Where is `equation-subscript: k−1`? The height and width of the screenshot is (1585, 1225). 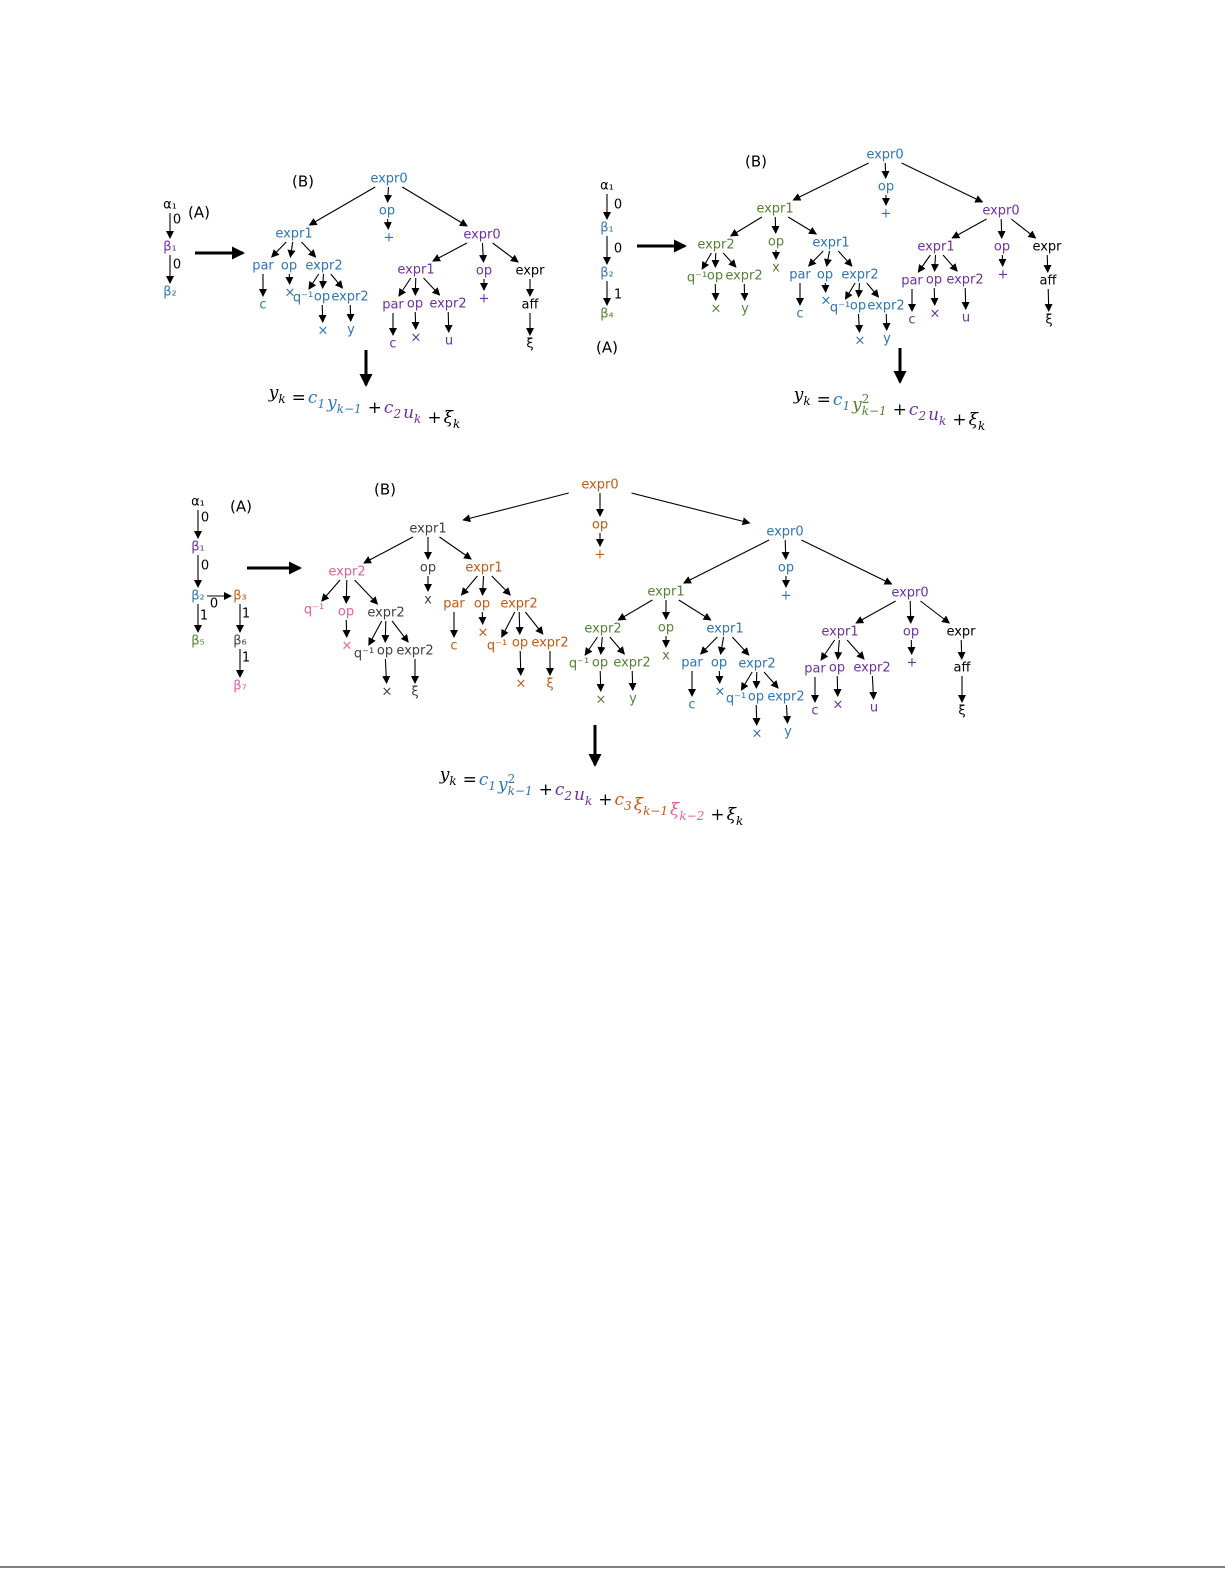 equation-subscript: k−1 is located at coordinates (349, 409).